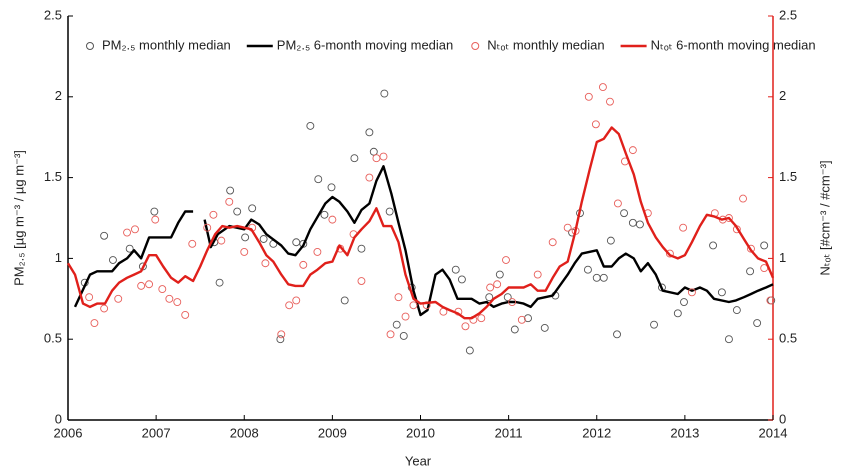  Describe the element at coordinates (782, 257) in the screenshot. I see `y2-tick-label: 1` at that location.